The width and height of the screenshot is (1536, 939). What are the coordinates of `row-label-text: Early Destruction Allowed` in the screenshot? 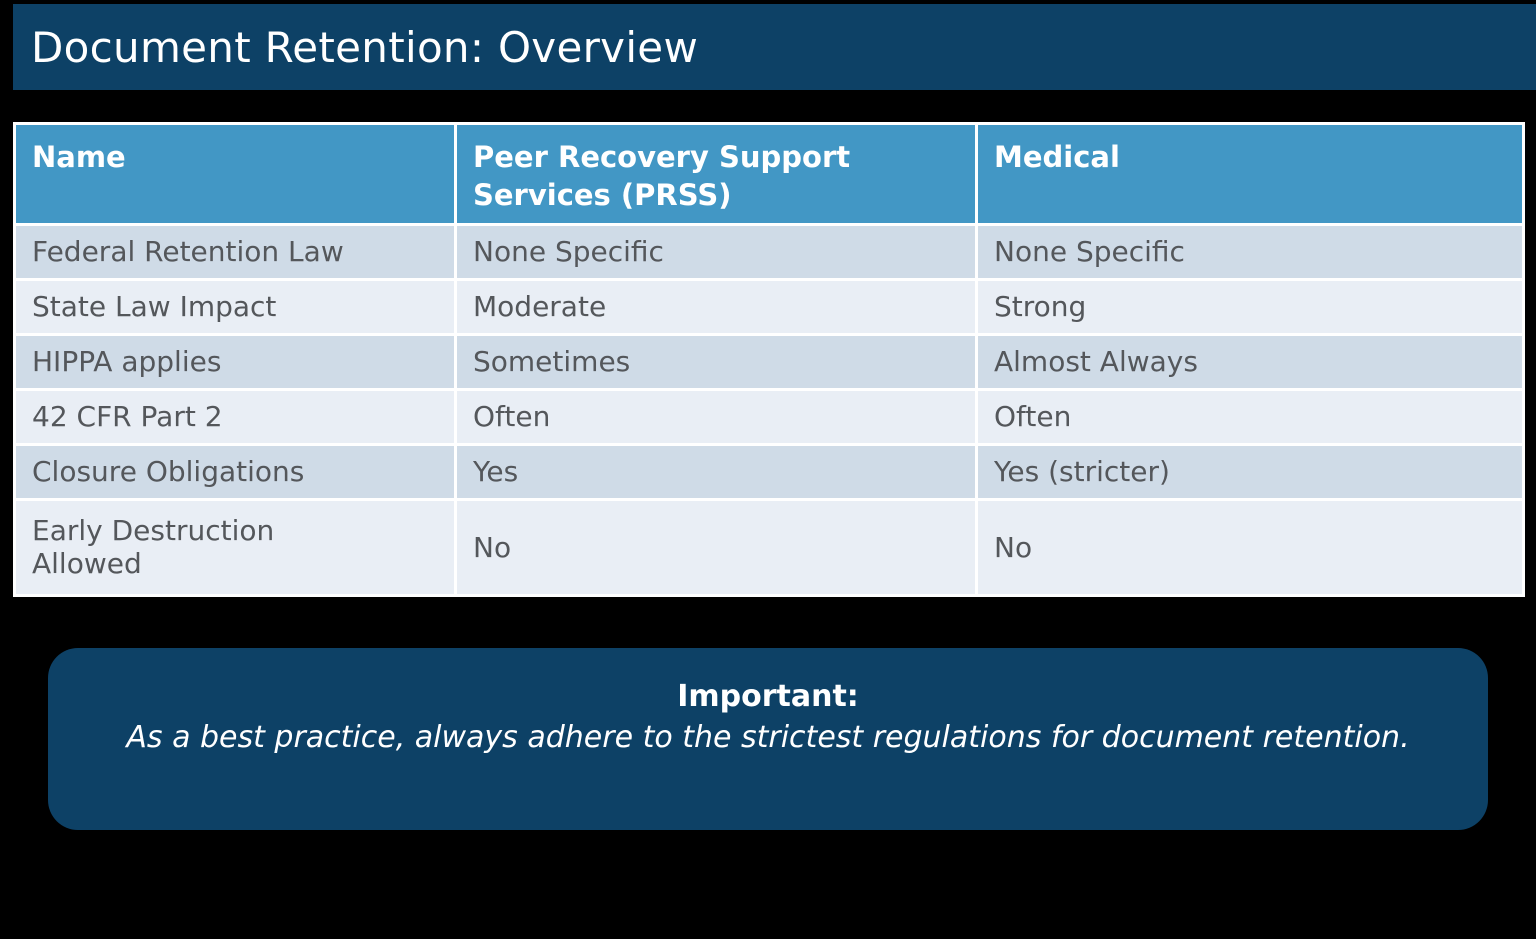 It's located at (153, 547).